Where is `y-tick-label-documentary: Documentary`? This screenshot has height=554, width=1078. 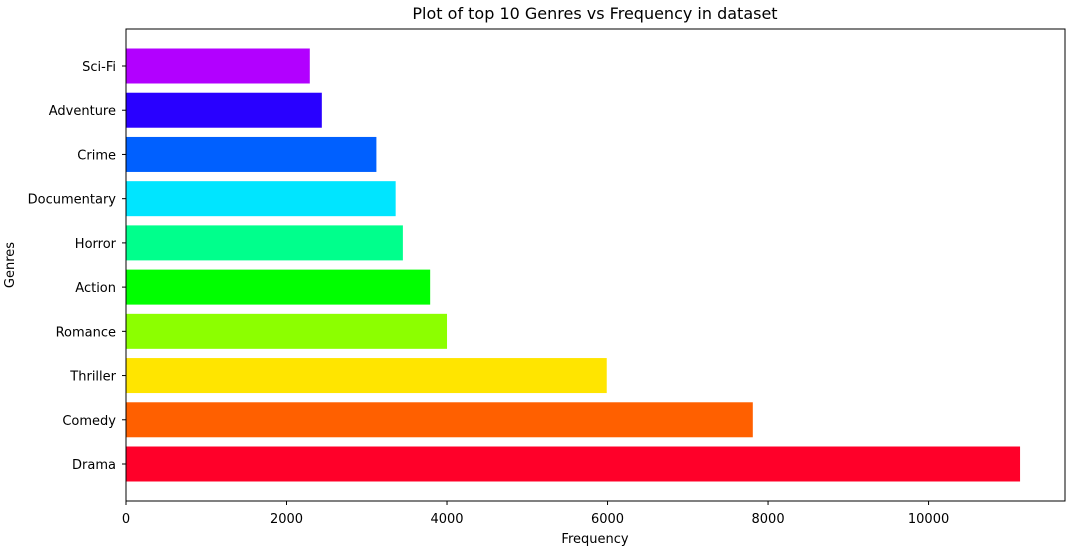
y-tick-label-documentary: Documentary is located at coordinates (72, 200).